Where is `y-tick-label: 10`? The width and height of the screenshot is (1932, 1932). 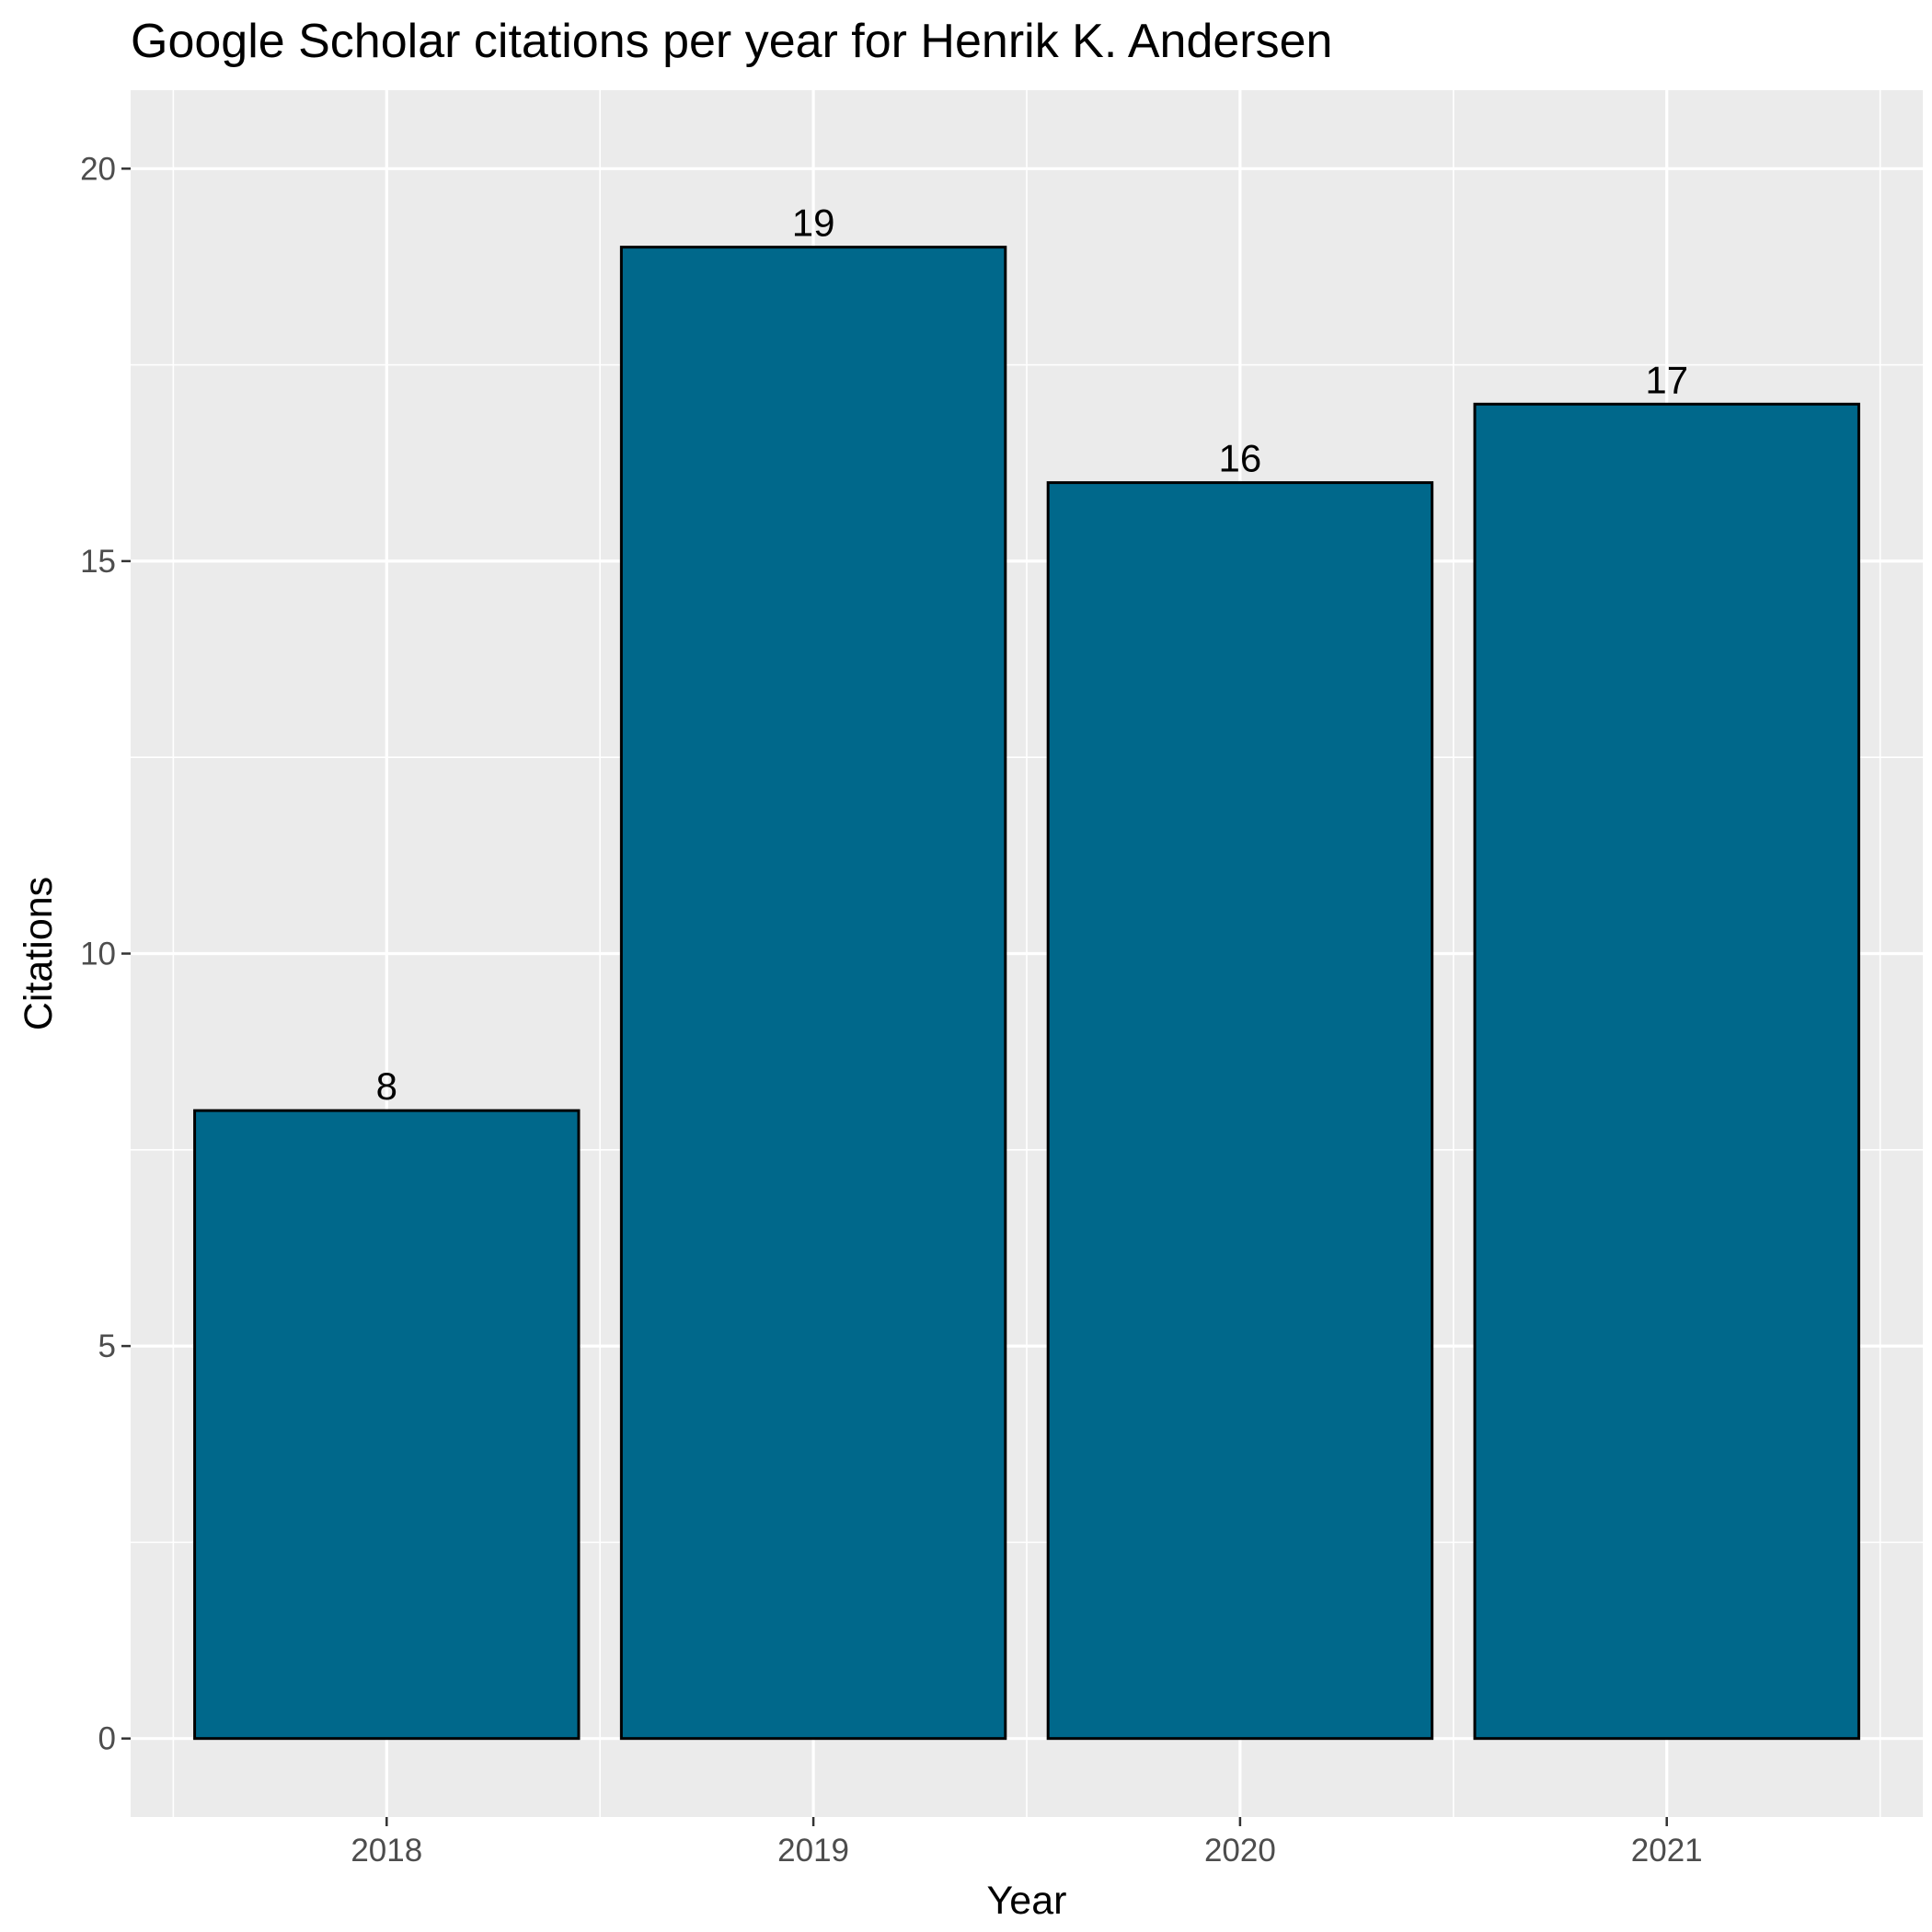
y-tick-label: 10 is located at coordinates (98, 954).